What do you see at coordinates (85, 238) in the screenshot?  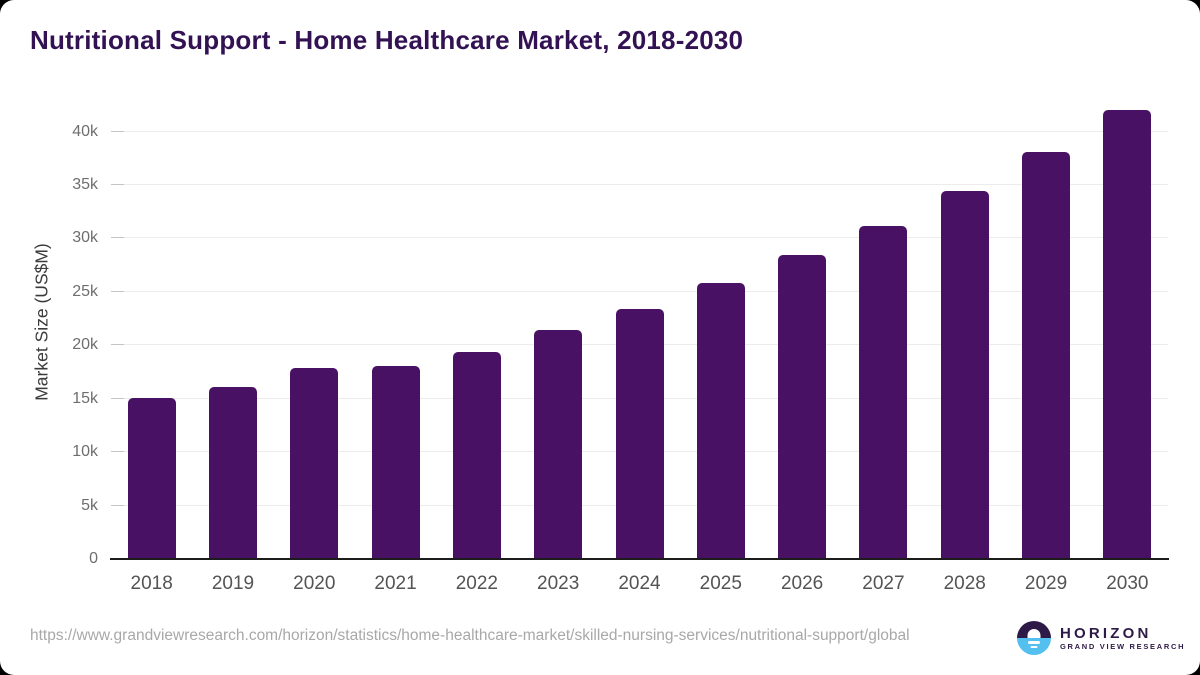 I see `y-tick-label: 30k` at bounding box center [85, 238].